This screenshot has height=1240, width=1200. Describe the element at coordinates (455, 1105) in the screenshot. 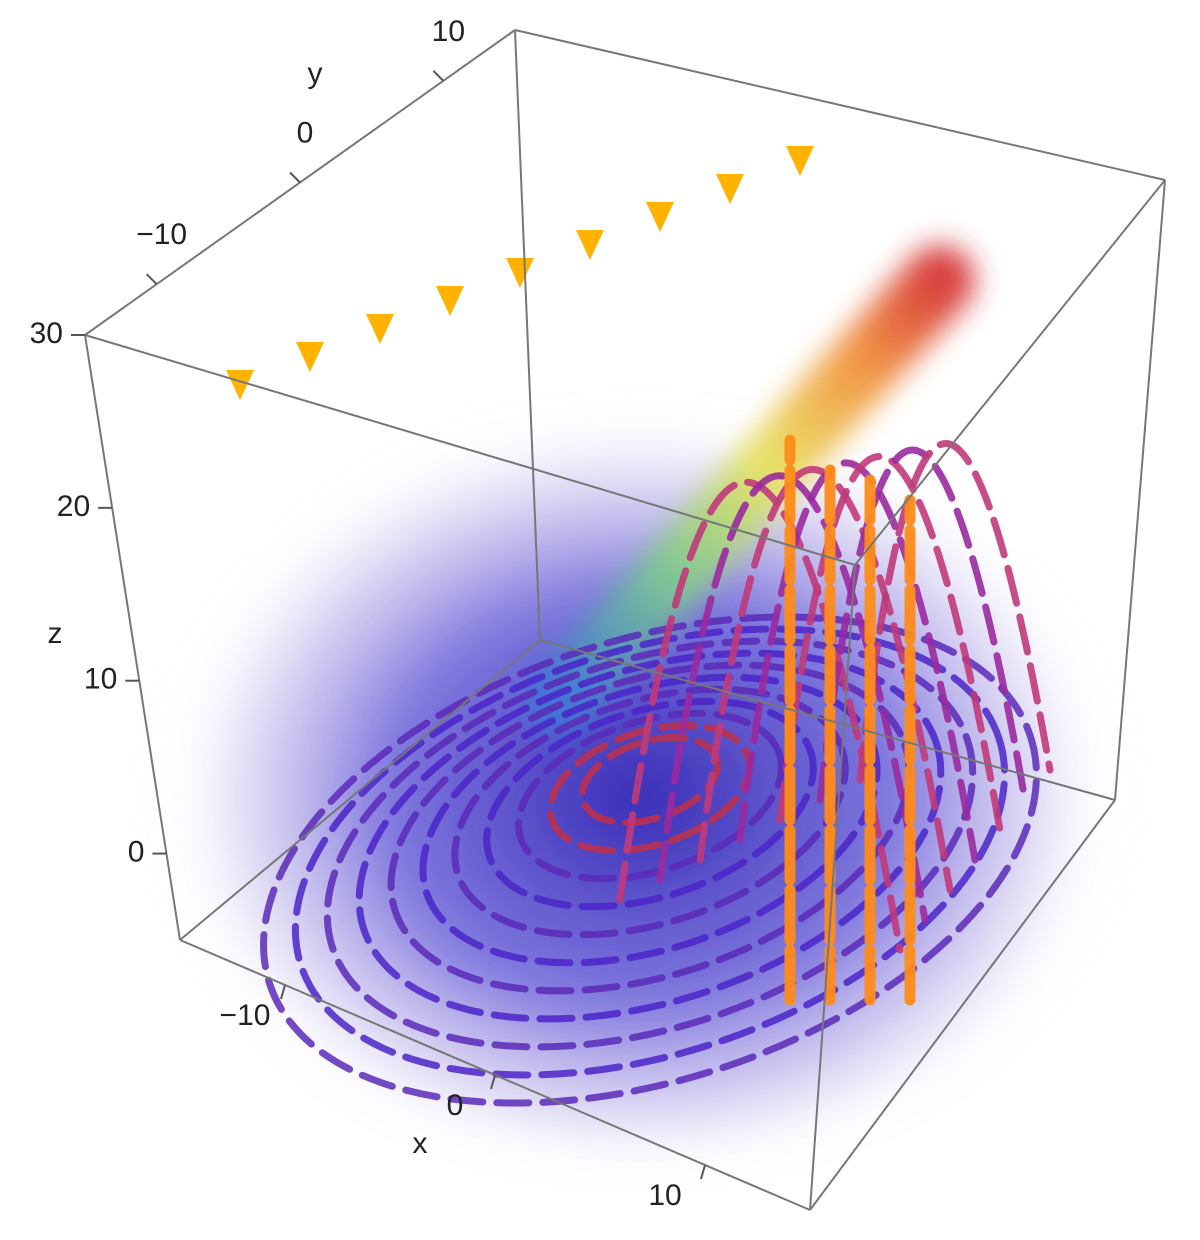

I see `x-tick-label: 0` at that location.